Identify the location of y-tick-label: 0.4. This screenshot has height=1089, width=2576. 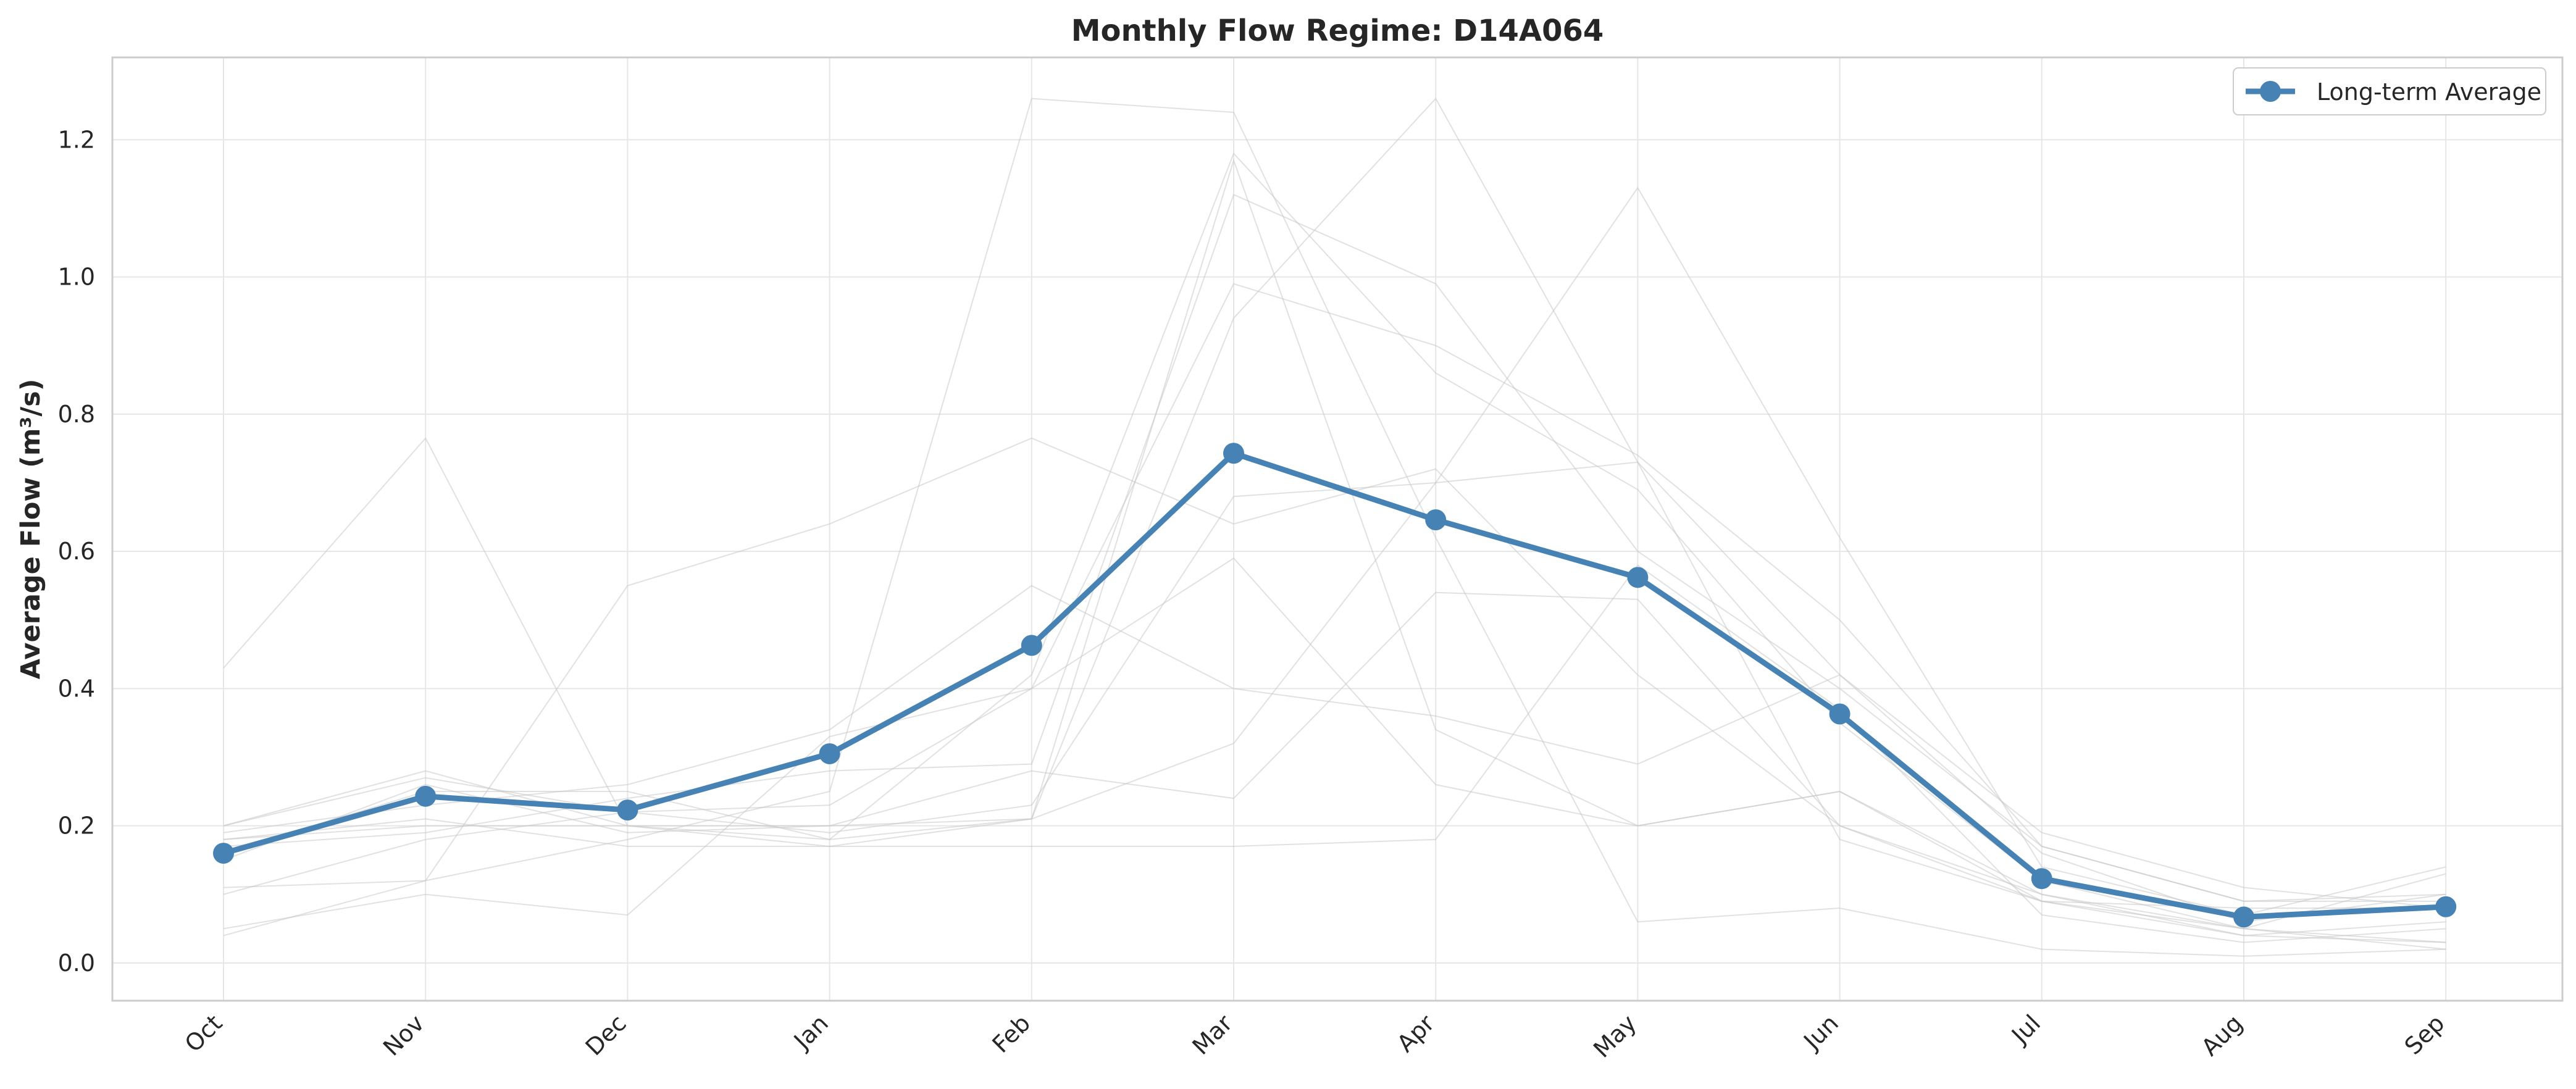
(77, 688).